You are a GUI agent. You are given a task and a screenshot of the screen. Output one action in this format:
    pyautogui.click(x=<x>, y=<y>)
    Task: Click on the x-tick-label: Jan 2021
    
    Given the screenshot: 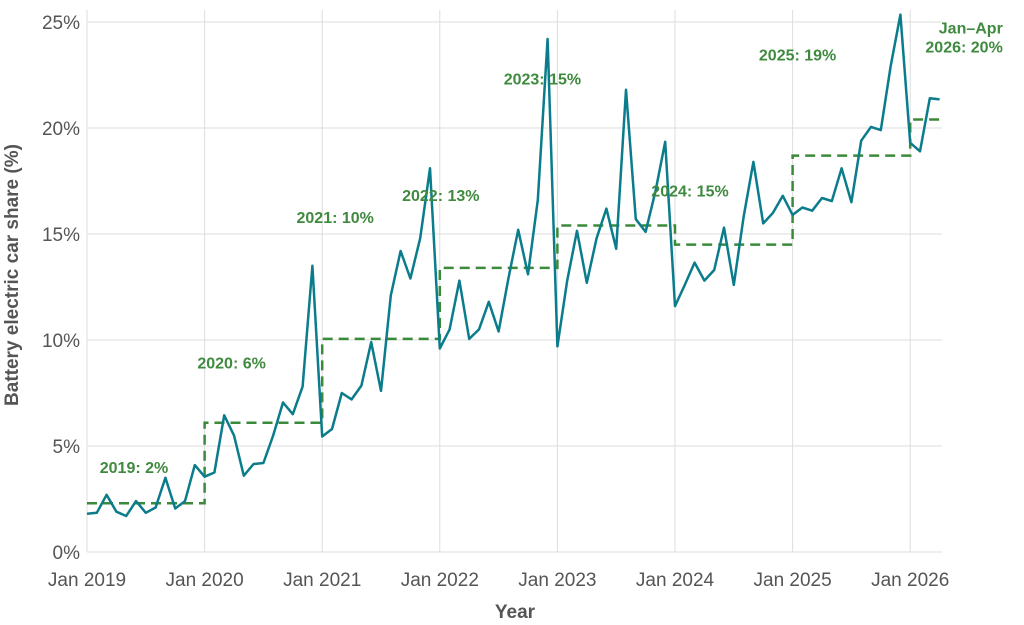 What is the action you would take?
    pyautogui.click(x=322, y=580)
    